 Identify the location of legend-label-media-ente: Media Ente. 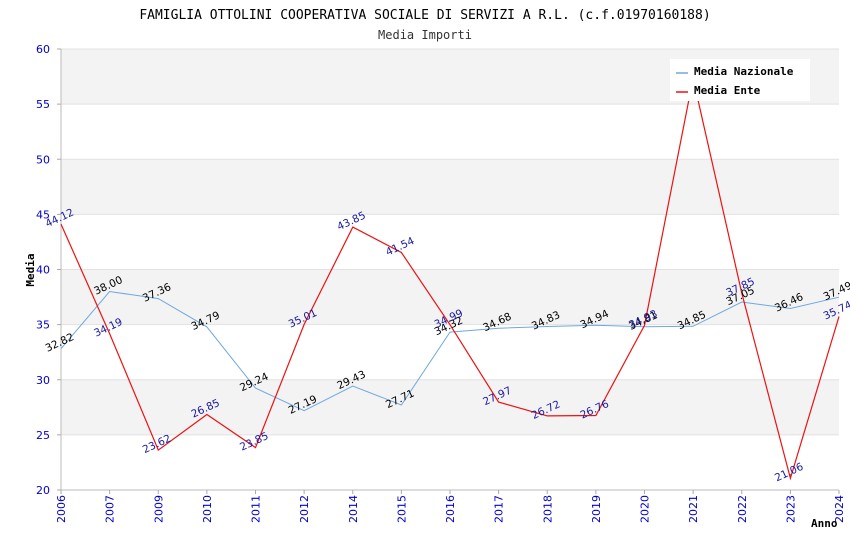
(727, 90).